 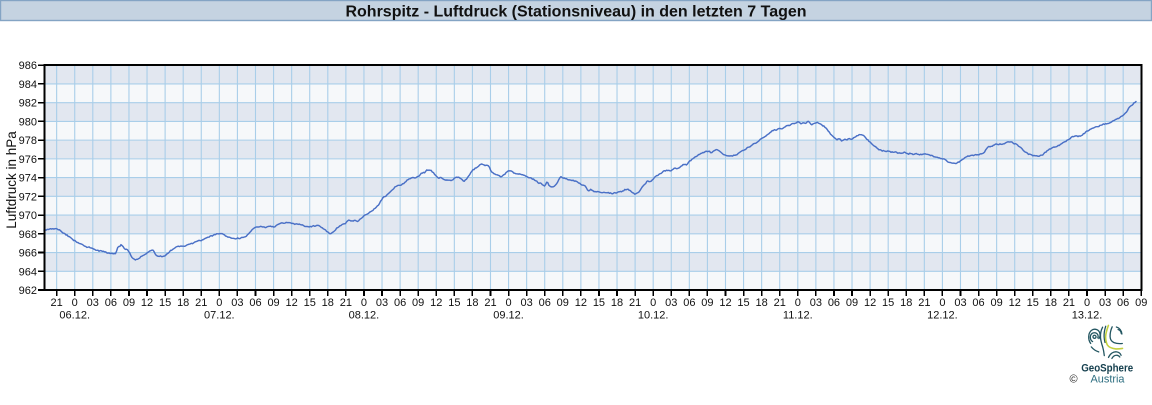 I want to click on svg-text: 07.12., so click(x=219, y=316).